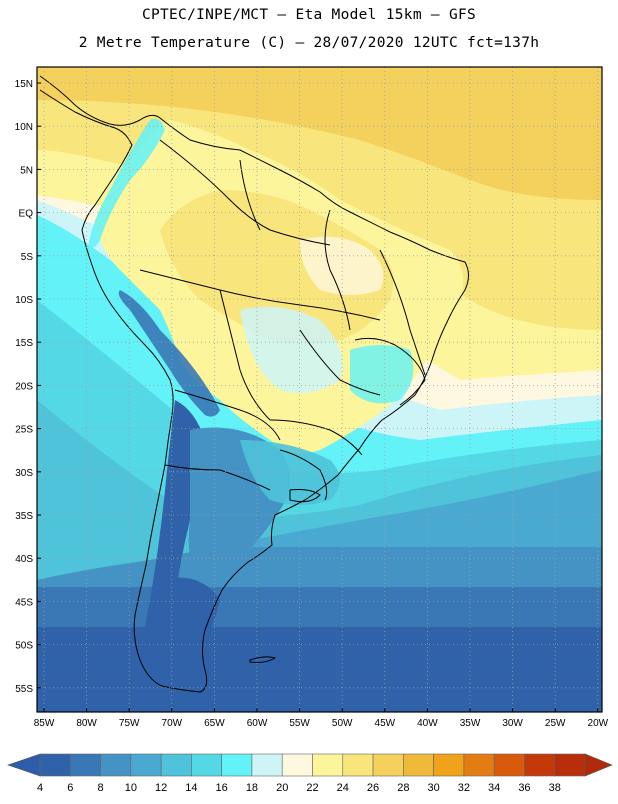 This screenshot has width=618, height=804. What do you see at coordinates (343, 788) in the screenshot?
I see `colorbar-tick-label: 24` at bounding box center [343, 788].